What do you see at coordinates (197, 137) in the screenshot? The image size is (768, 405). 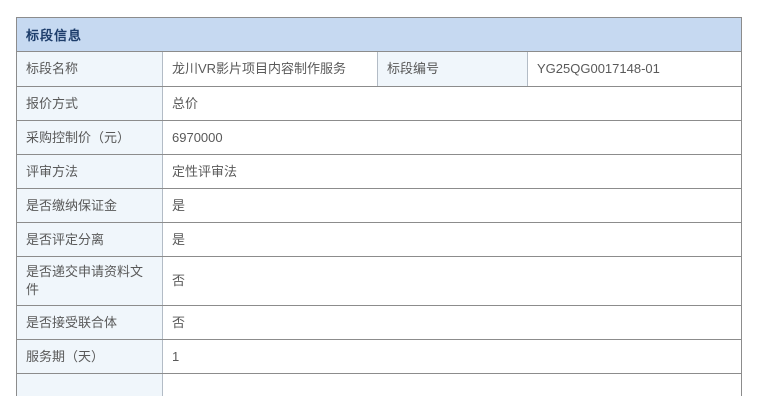 I see `row-value: 6970000` at bounding box center [197, 137].